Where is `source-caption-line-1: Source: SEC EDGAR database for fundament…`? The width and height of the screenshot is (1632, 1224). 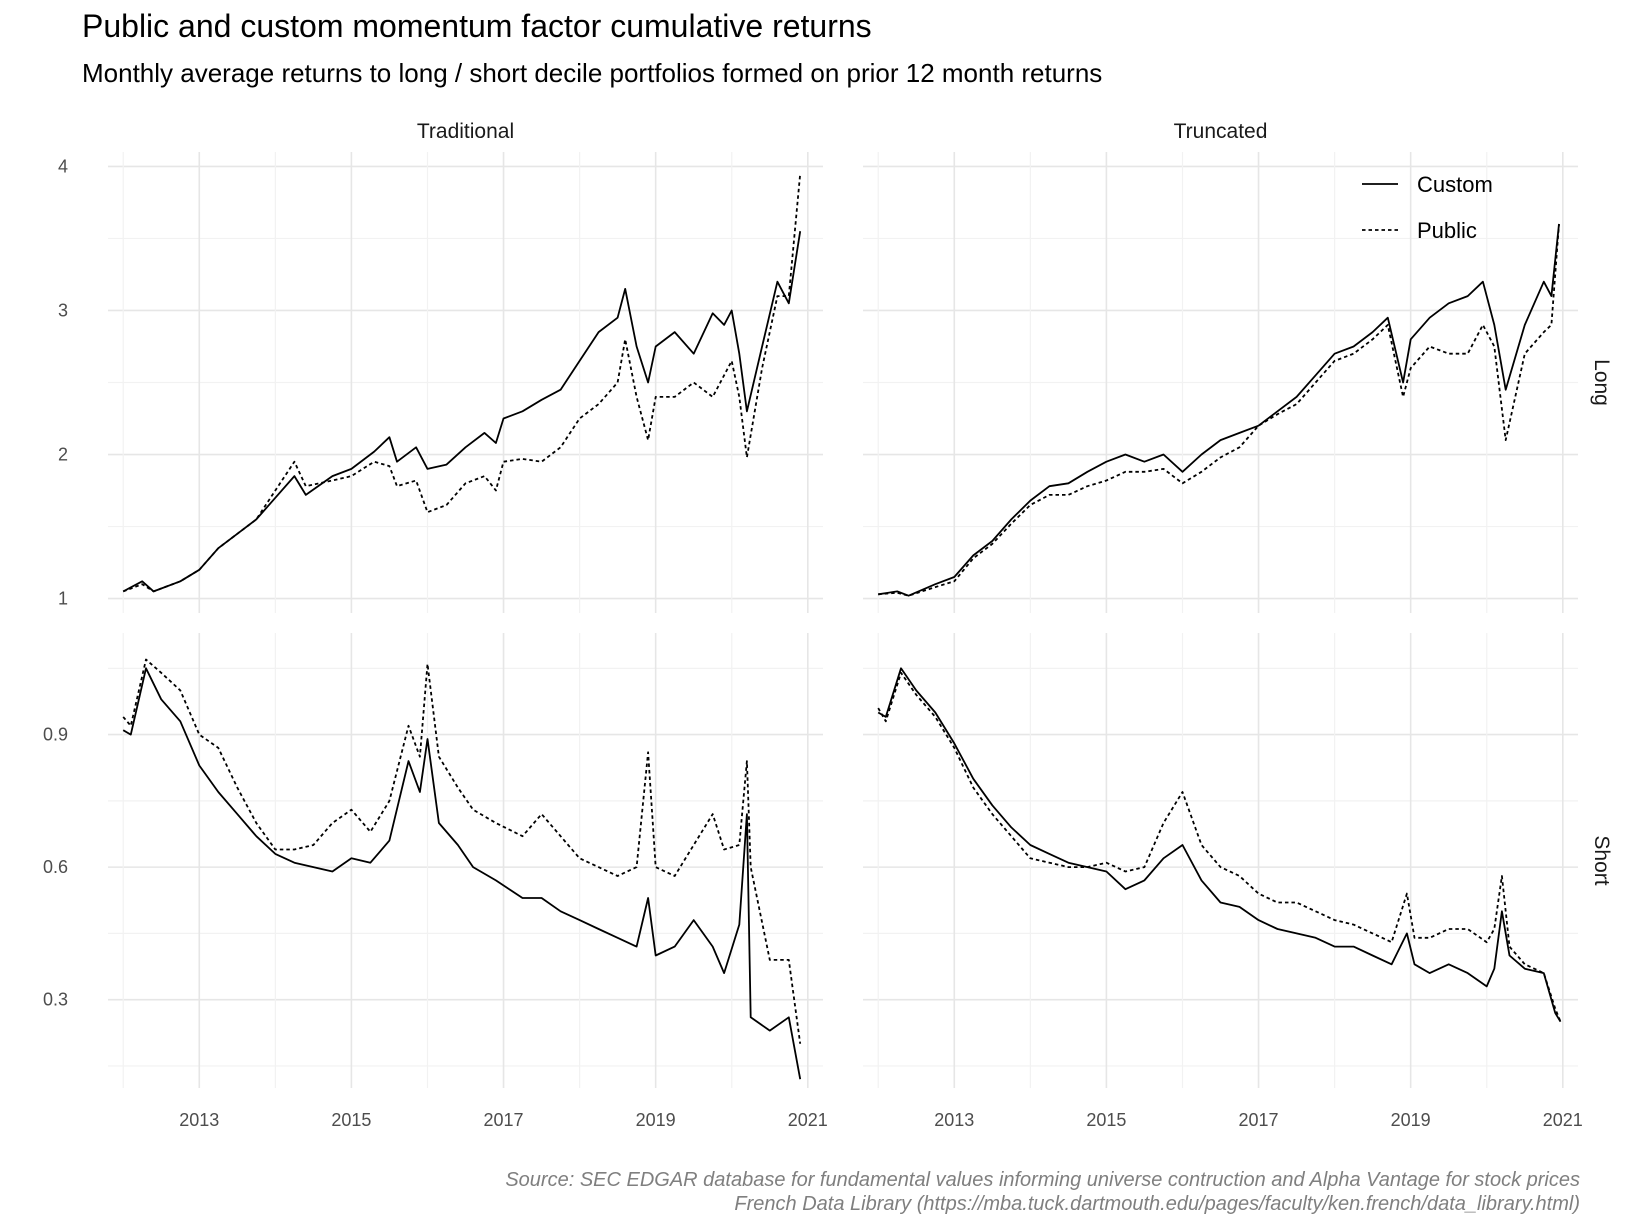 source-caption-line-1: Source: SEC EDGAR database for fundament… is located at coordinates (1042, 1180).